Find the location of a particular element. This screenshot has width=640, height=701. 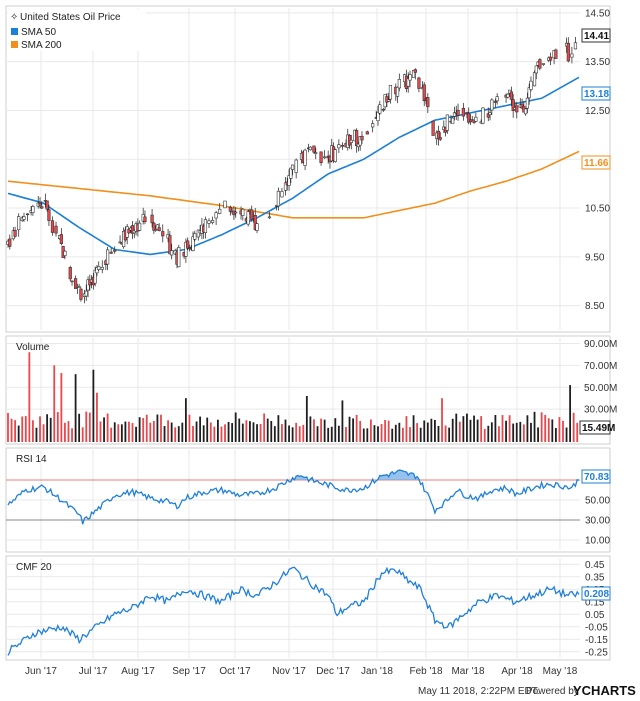

legend-diamond-icon: ✧ is located at coordinates (14, 17).